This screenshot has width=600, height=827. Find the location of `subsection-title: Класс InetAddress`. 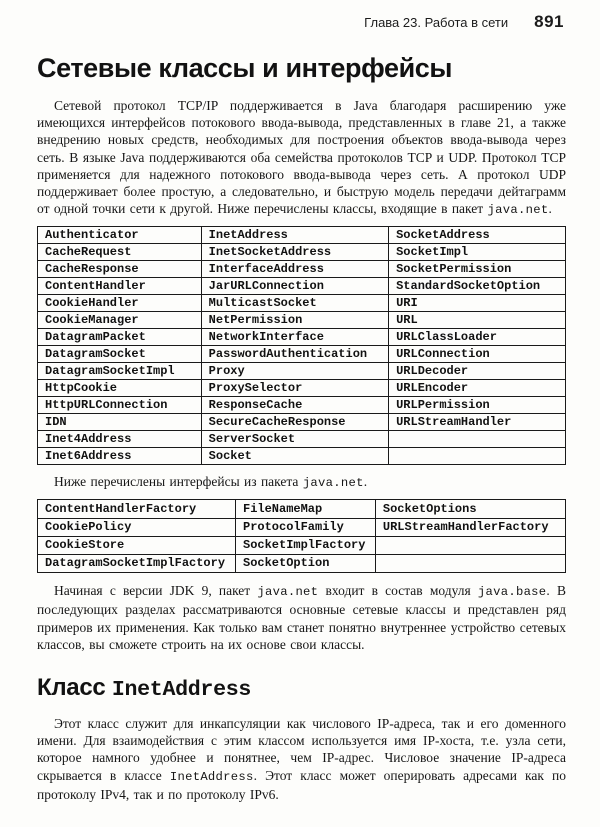

subsection-title: Класс InetAddress is located at coordinates (301, 688).